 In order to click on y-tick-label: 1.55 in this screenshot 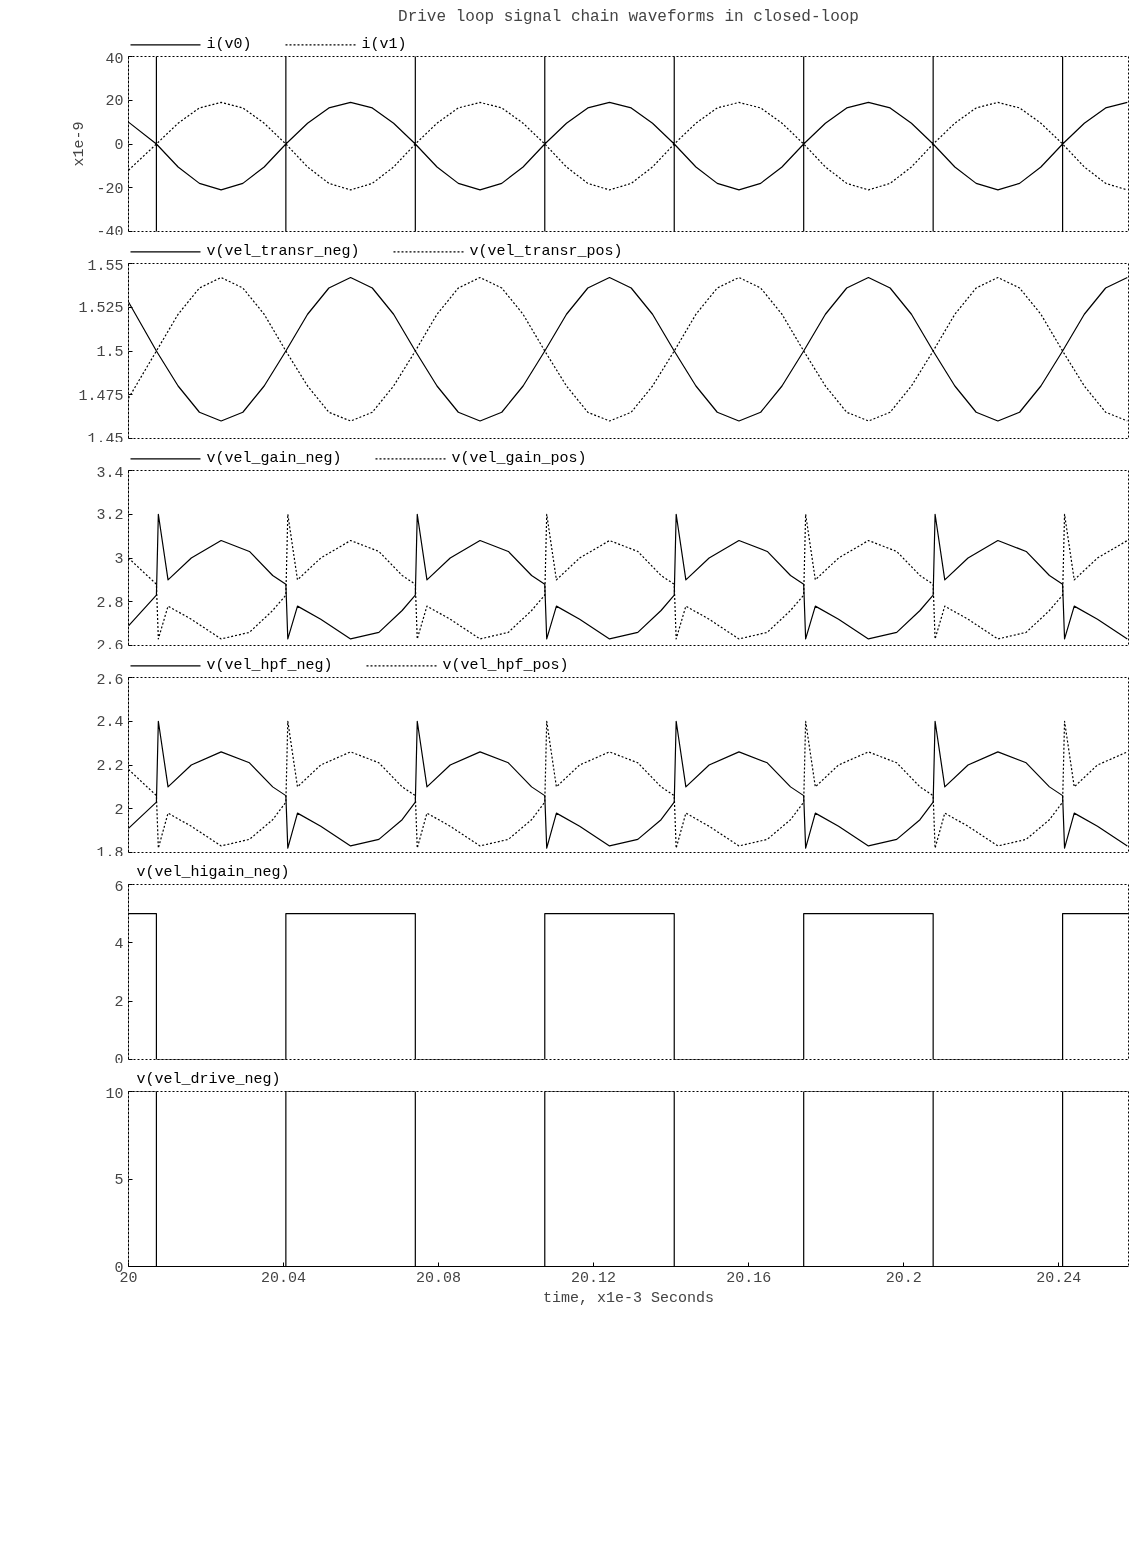, I will do `click(105, 266)`.